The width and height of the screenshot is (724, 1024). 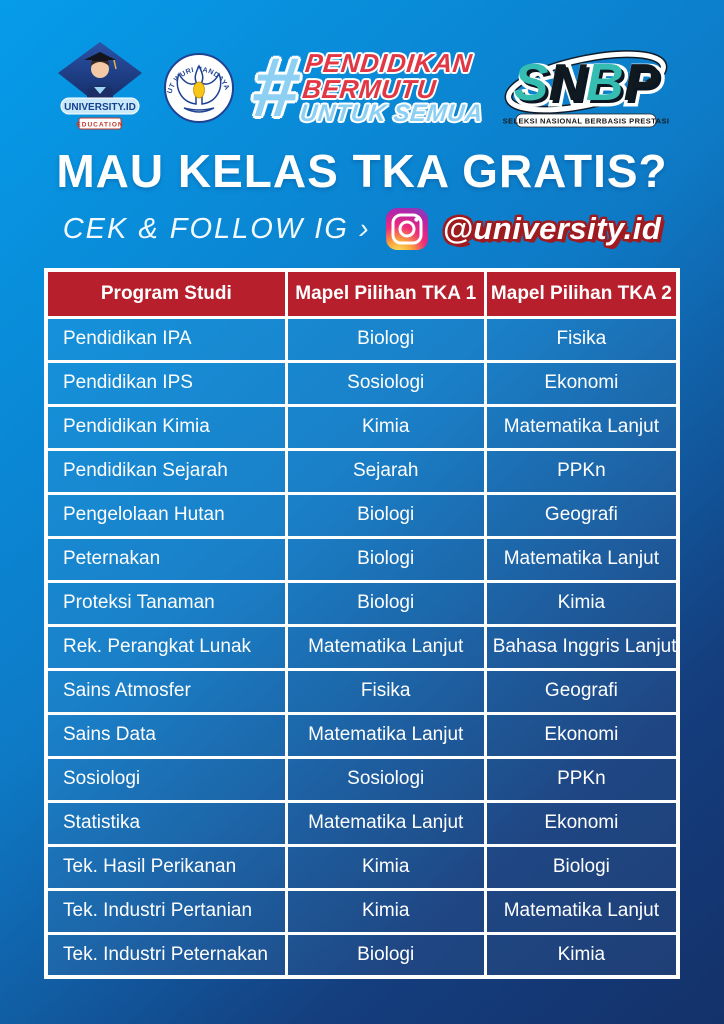 I want to click on program-studi-cell: Tek. Hasil Perikanan, so click(x=166, y=867).